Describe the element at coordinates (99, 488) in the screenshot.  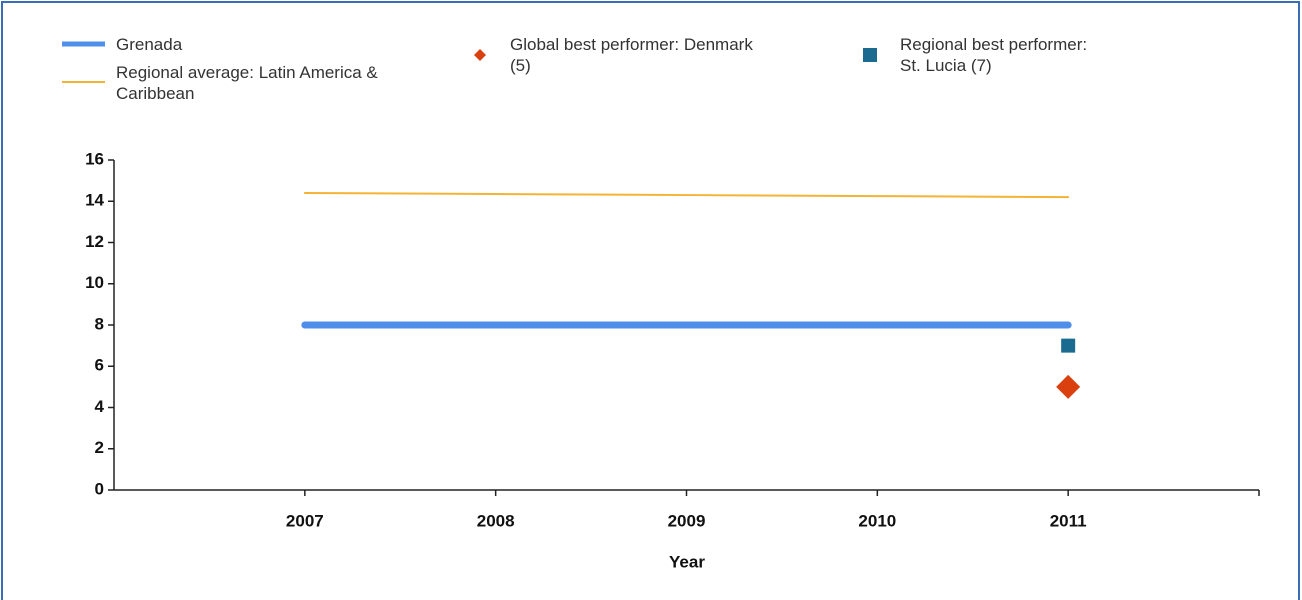
I see `y-tick-label: 0` at that location.